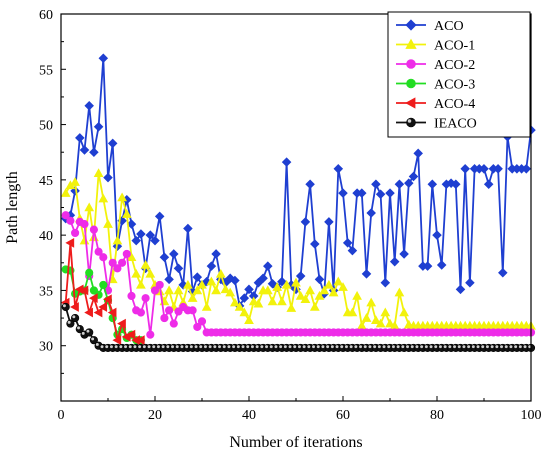 This screenshot has height=459, width=550. What do you see at coordinates (459, 74) in the screenshot?
I see `legend: ACO ACO-1 ACO-2 ACO-3 ACO-4 IEACO` at bounding box center [459, 74].